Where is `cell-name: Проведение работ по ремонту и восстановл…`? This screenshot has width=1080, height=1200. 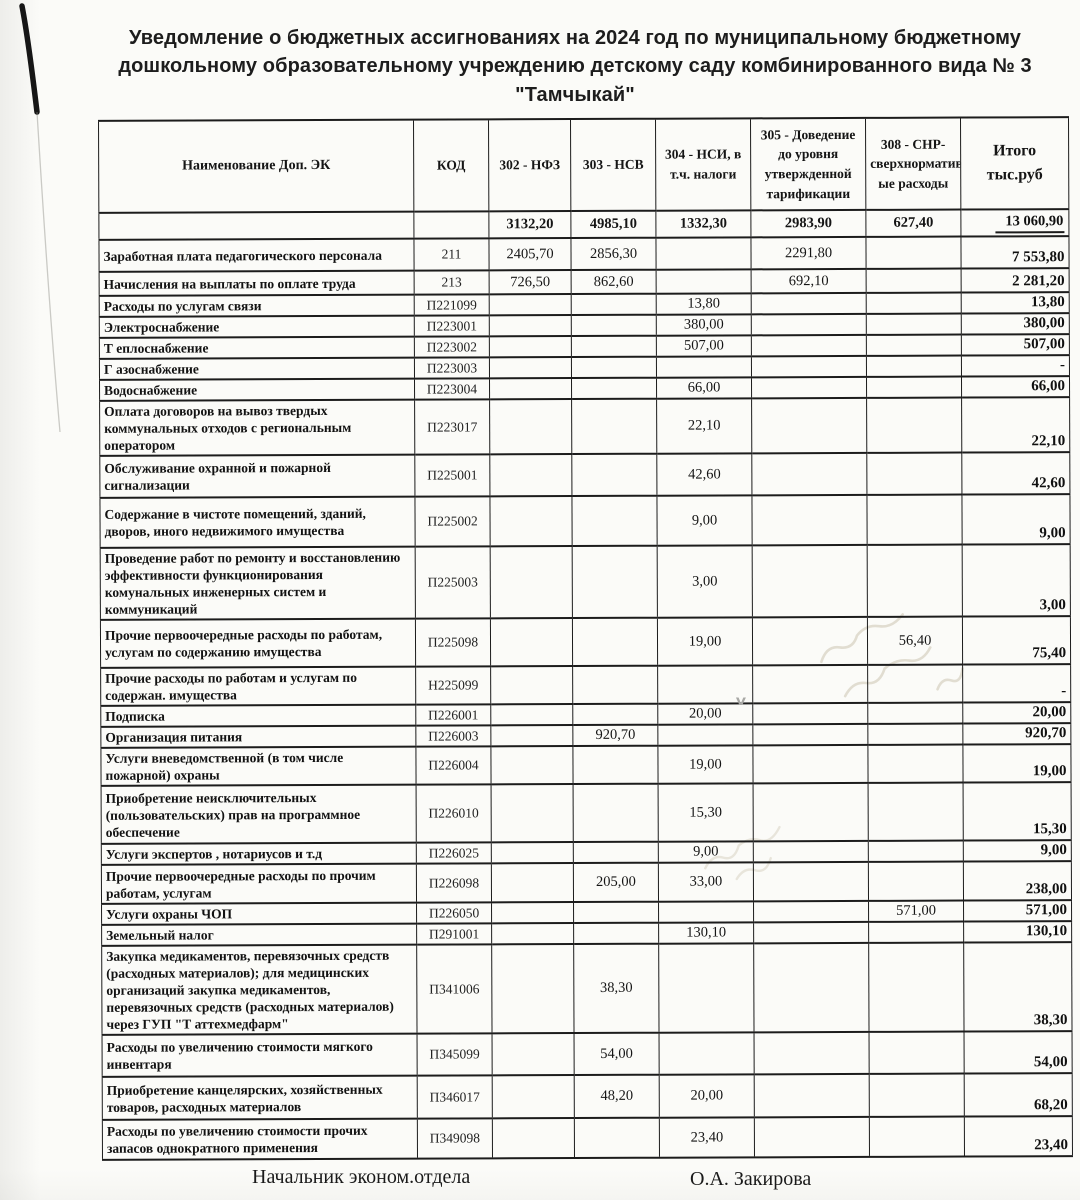 cell-name: Проведение работ по ремонту и восстановл… is located at coordinates (258, 583).